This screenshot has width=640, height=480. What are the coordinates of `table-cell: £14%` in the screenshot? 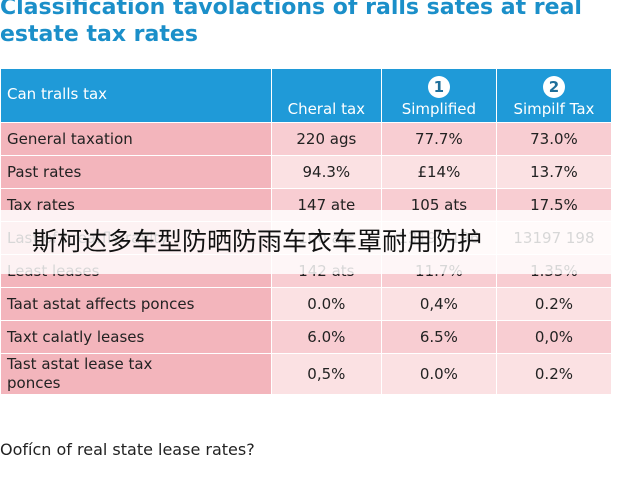 It's located at (438, 172).